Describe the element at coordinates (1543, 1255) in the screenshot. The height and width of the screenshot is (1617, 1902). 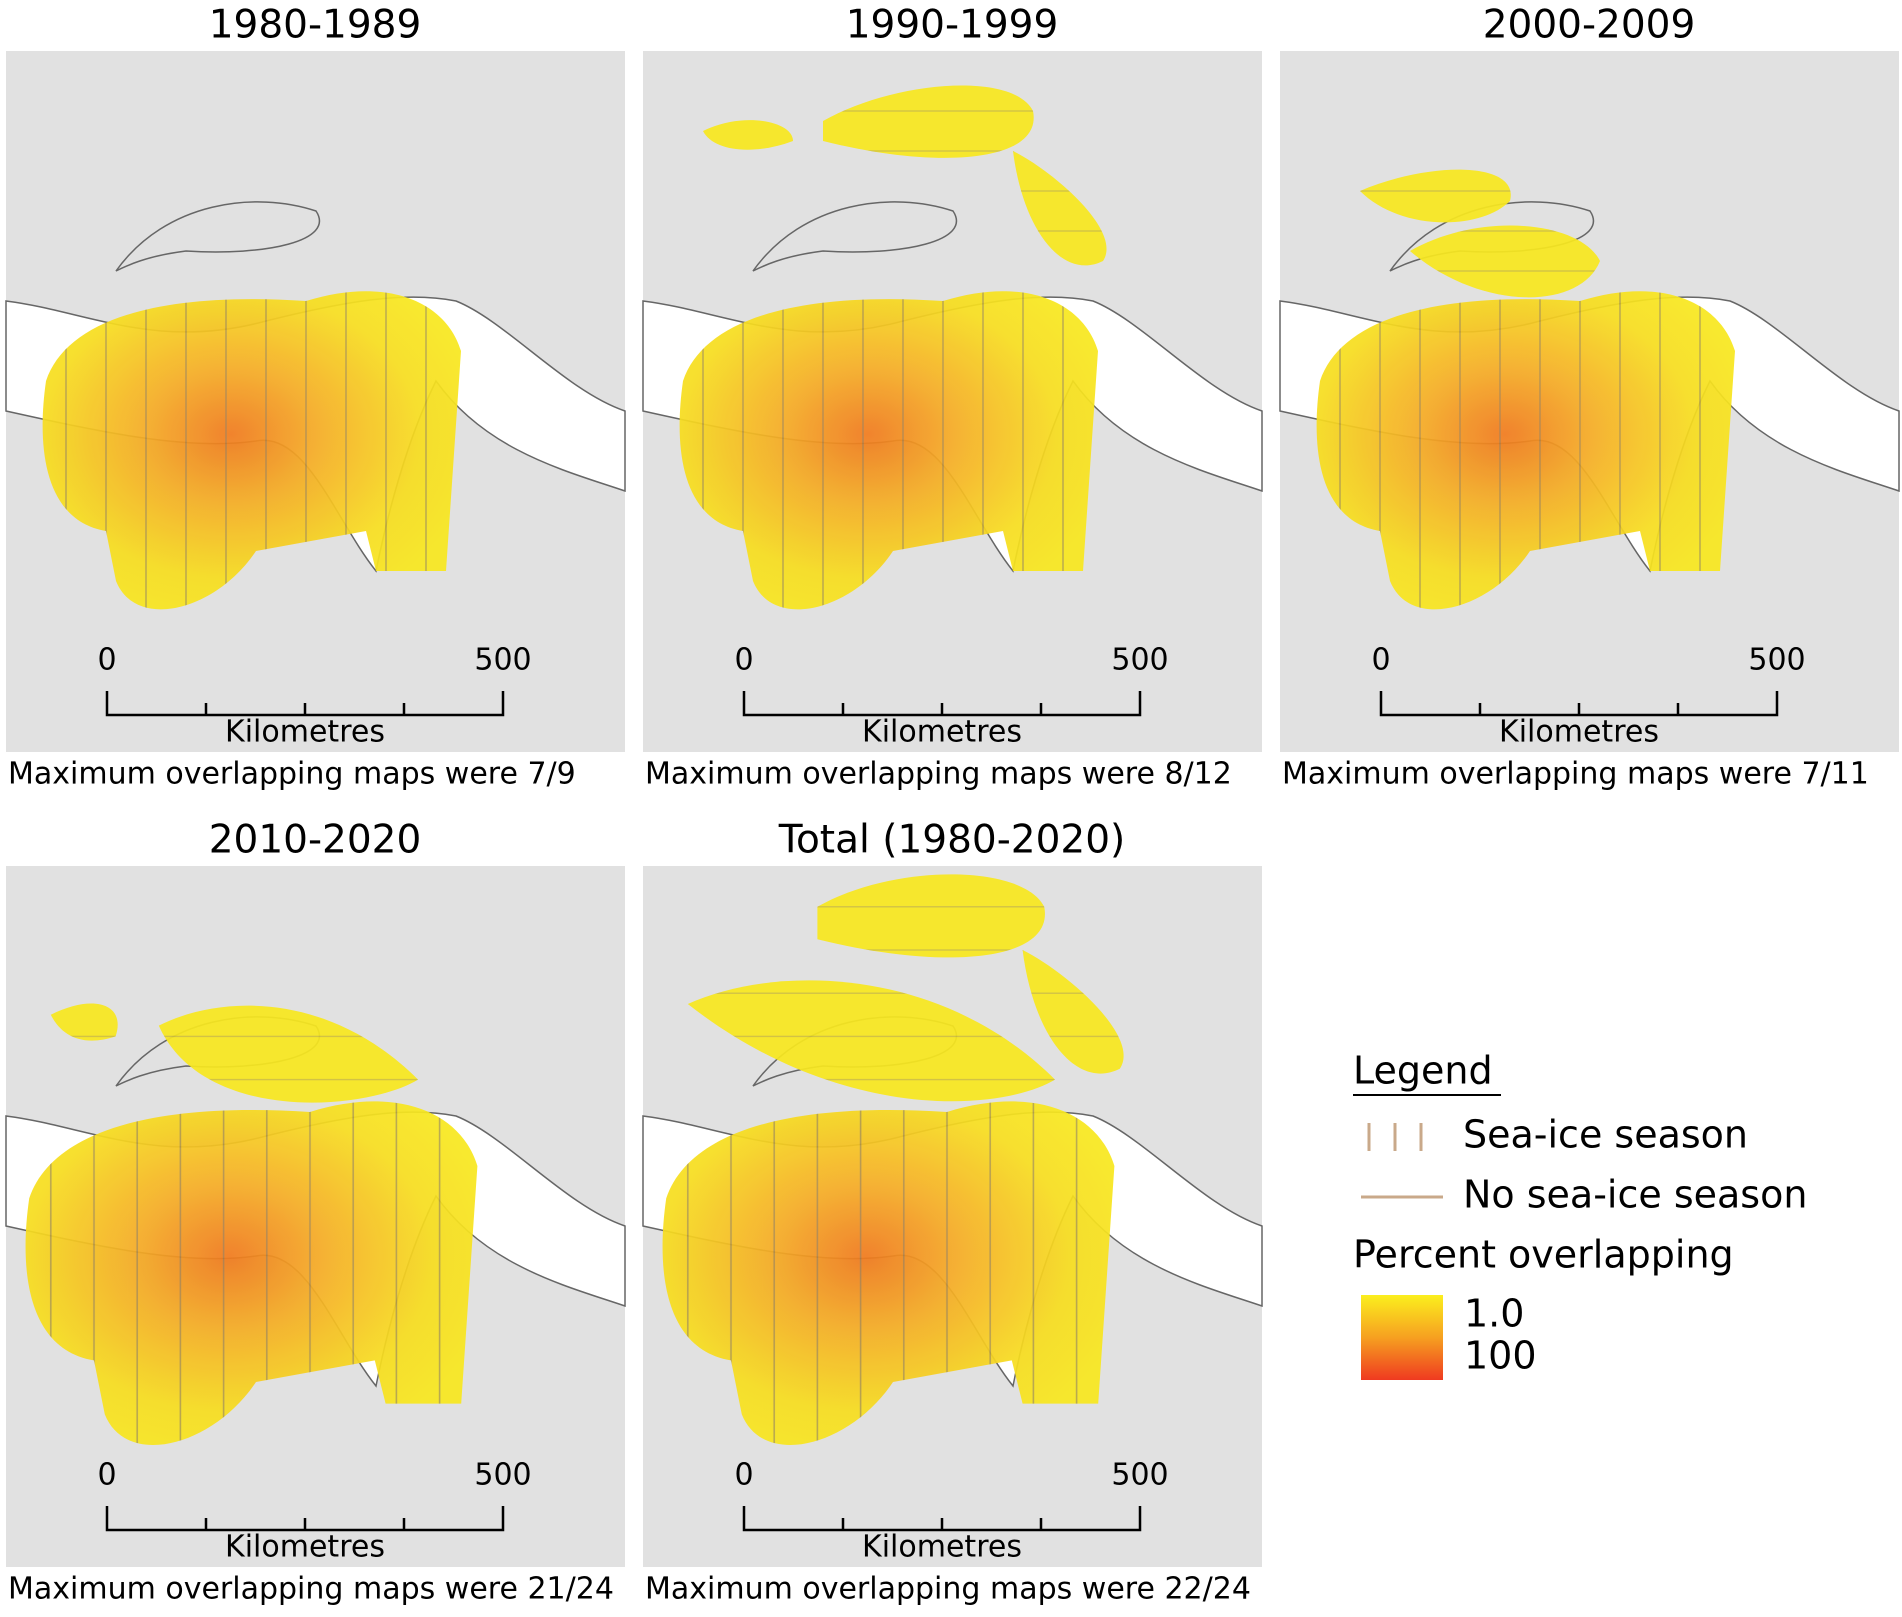
I see `gradient-title: Percent overlapping` at that location.